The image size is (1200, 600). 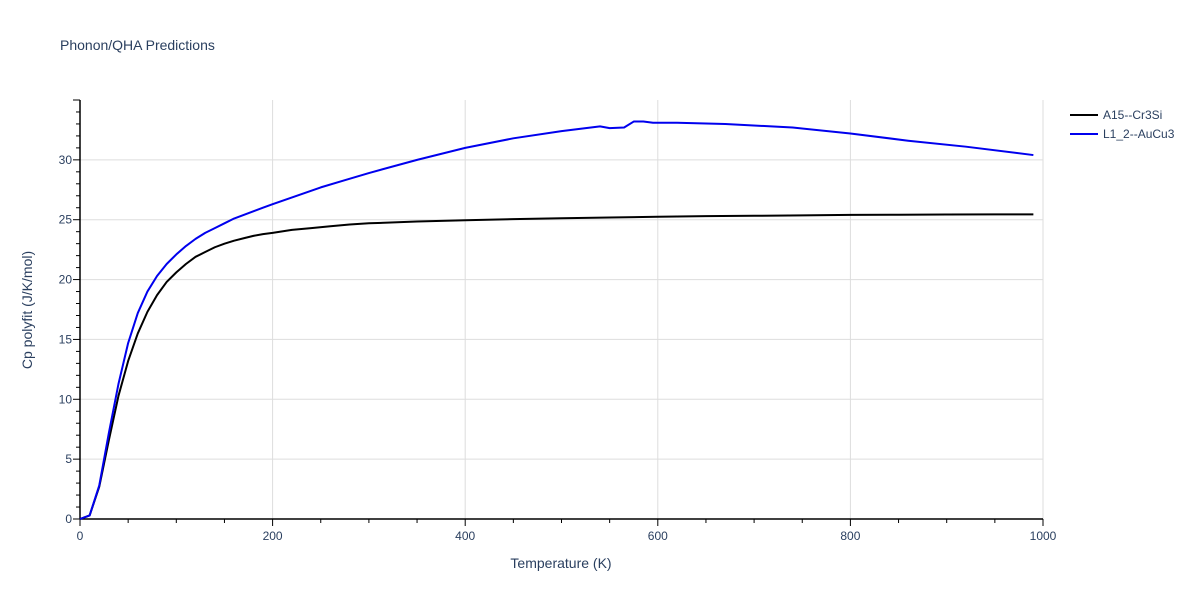 I want to click on x-tick-label: 800, so click(x=850, y=536).